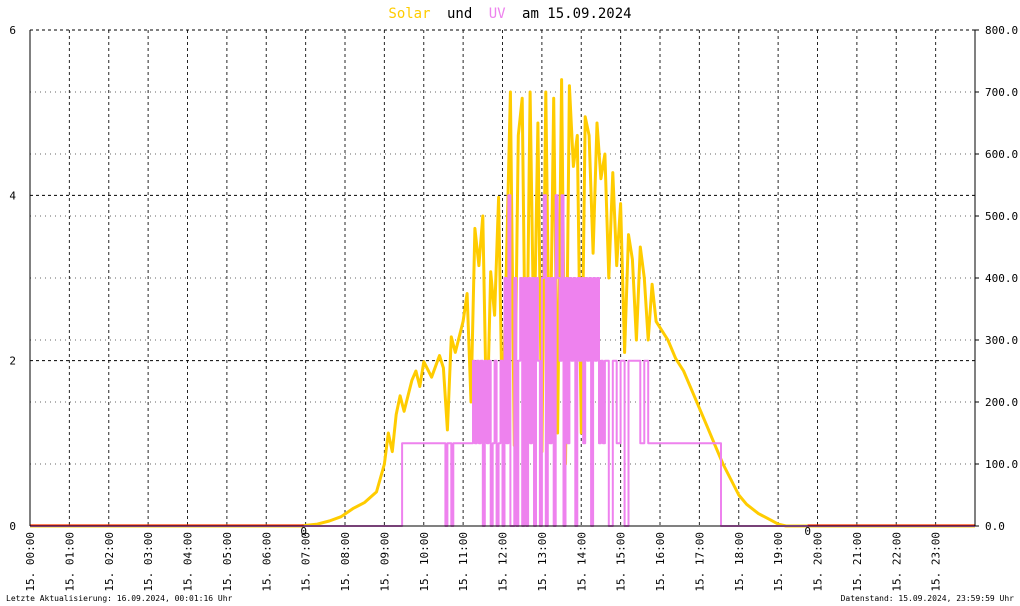 The width and height of the screenshot is (1020, 606). What do you see at coordinates (12, 526) in the screenshot?
I see `left-tick-label: 0` at bounding box center [12, 526].